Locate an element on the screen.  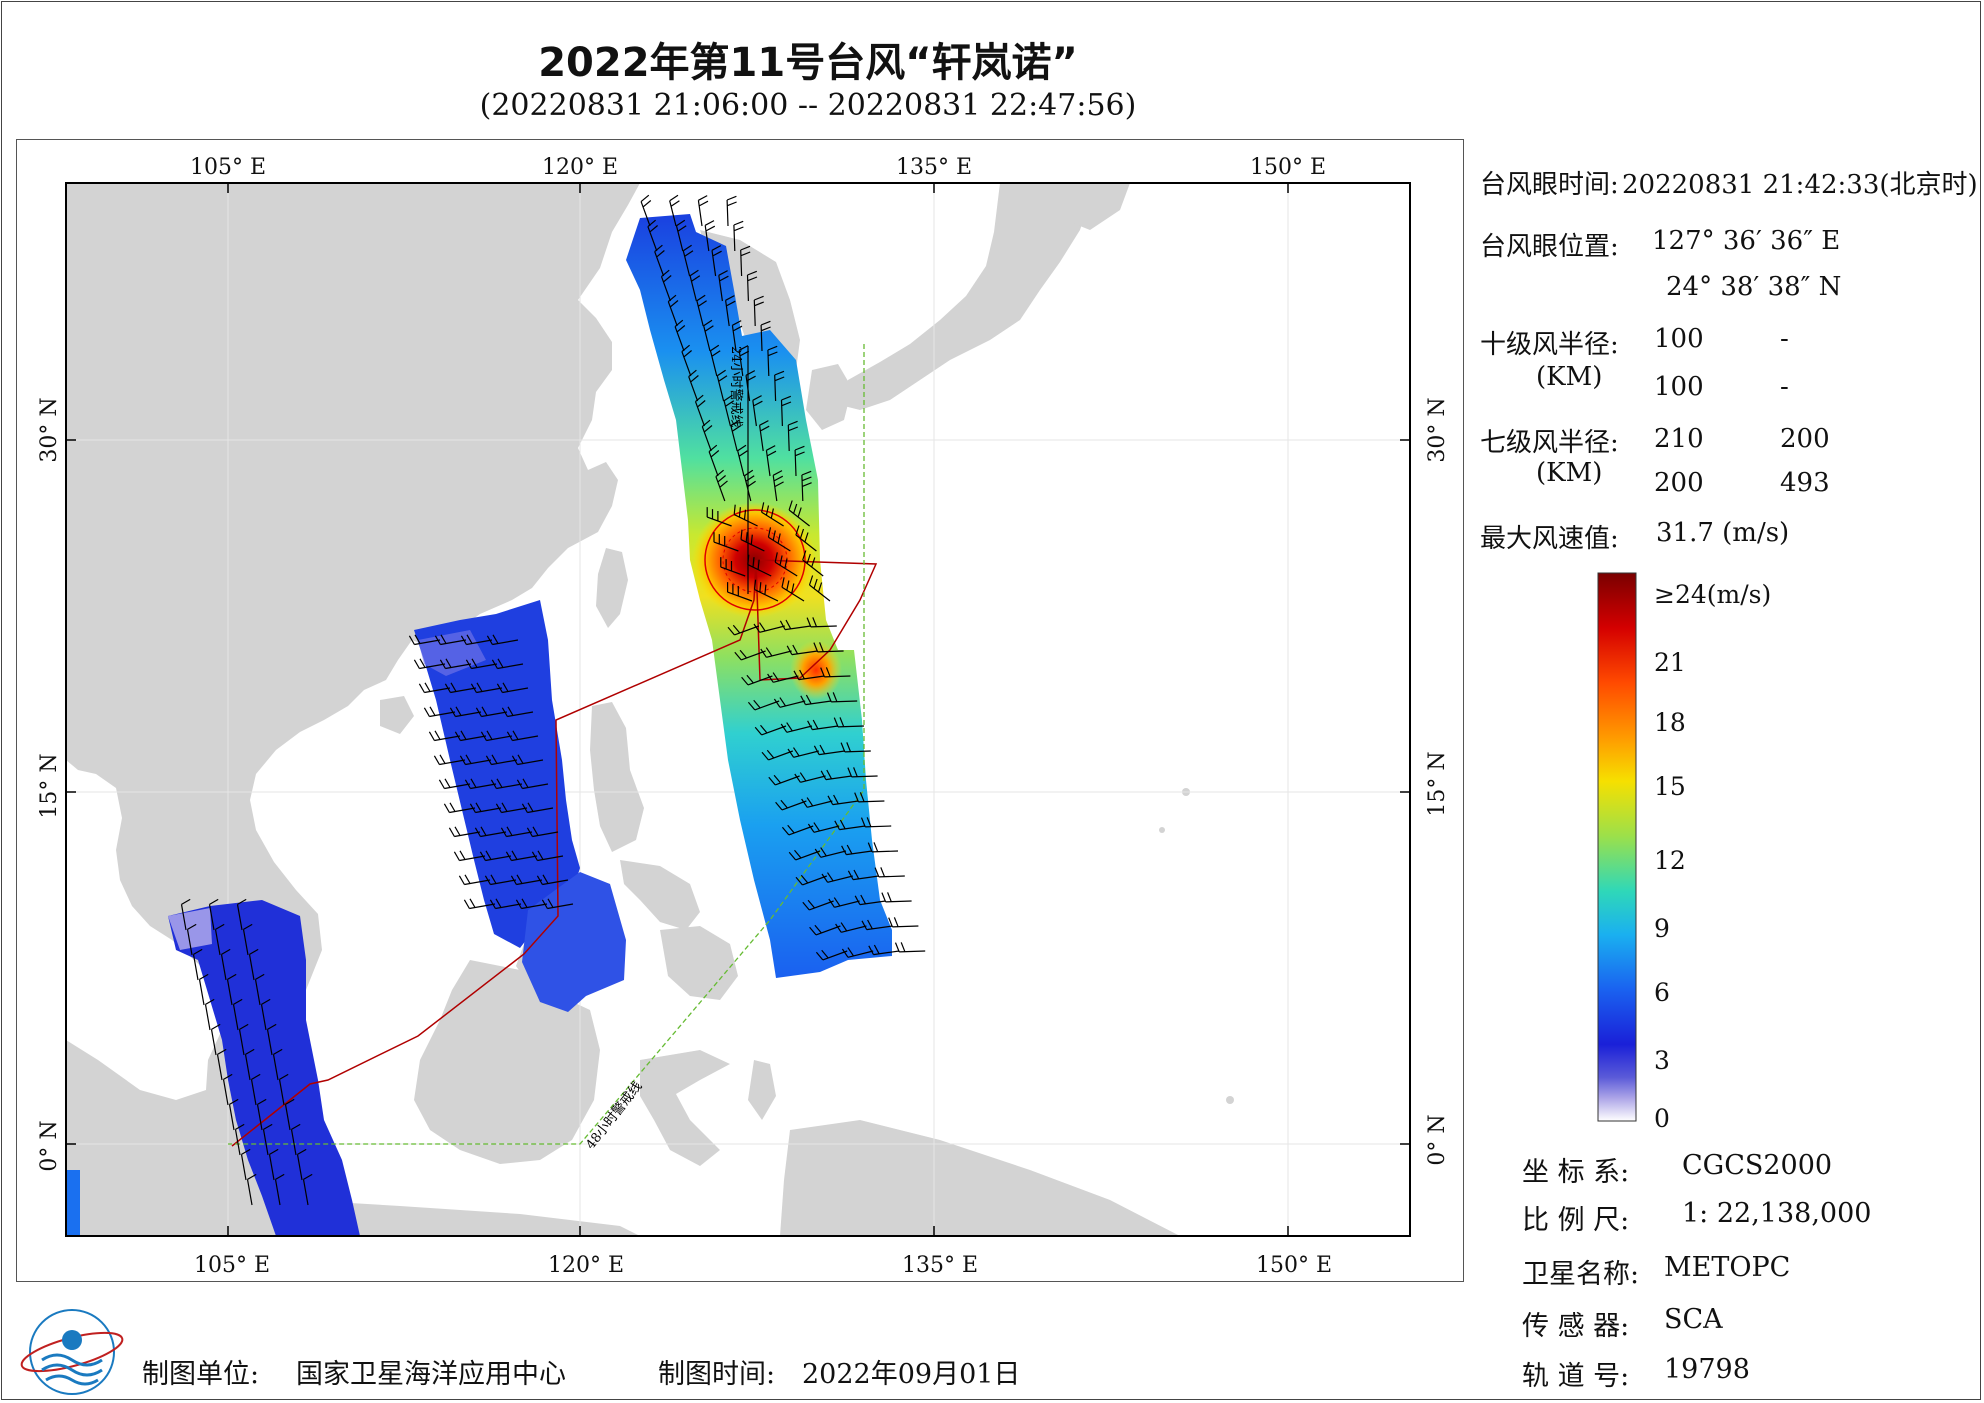
land-sulawesi is located at coordinates (685, 1108).